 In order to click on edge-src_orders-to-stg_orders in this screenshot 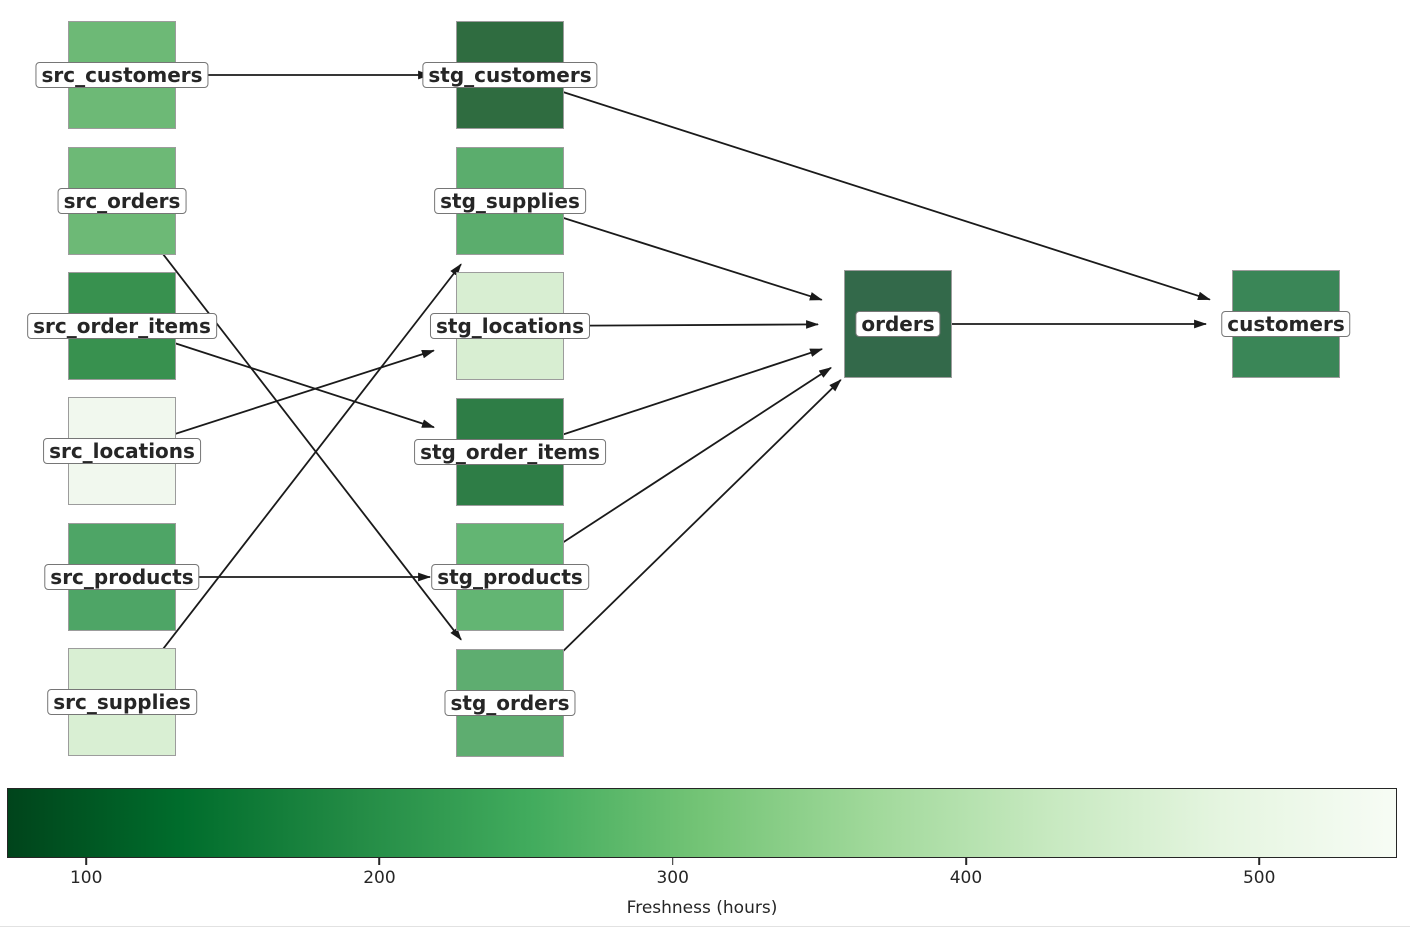, I will do `click(291, 420)`.